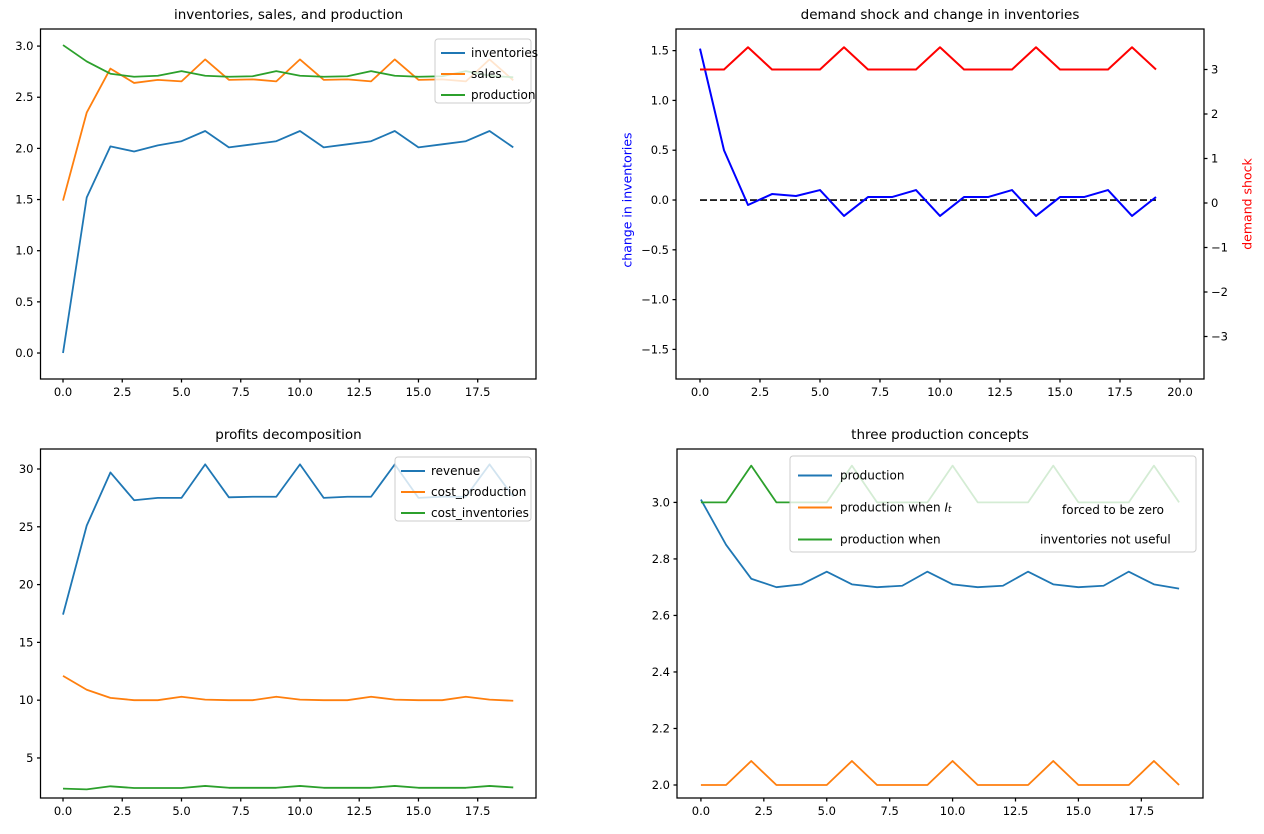 This screenshot has height=834, width=1264. What do you see at coordinates (661, 615) in the screenshot?
I see `y-tick-label: 2.6` at bounding box center [661, 615].